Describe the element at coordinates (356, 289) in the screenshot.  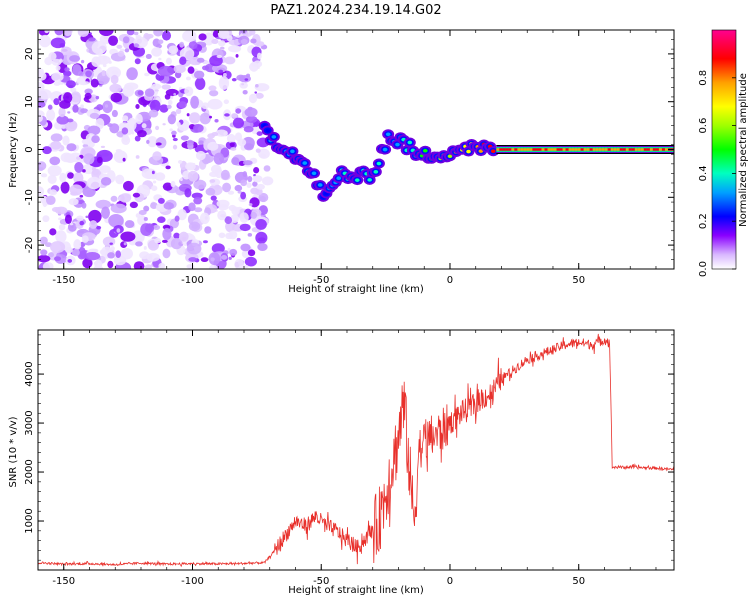
I see `spectrogram-x-label: Height of straight line (km)` at that location.